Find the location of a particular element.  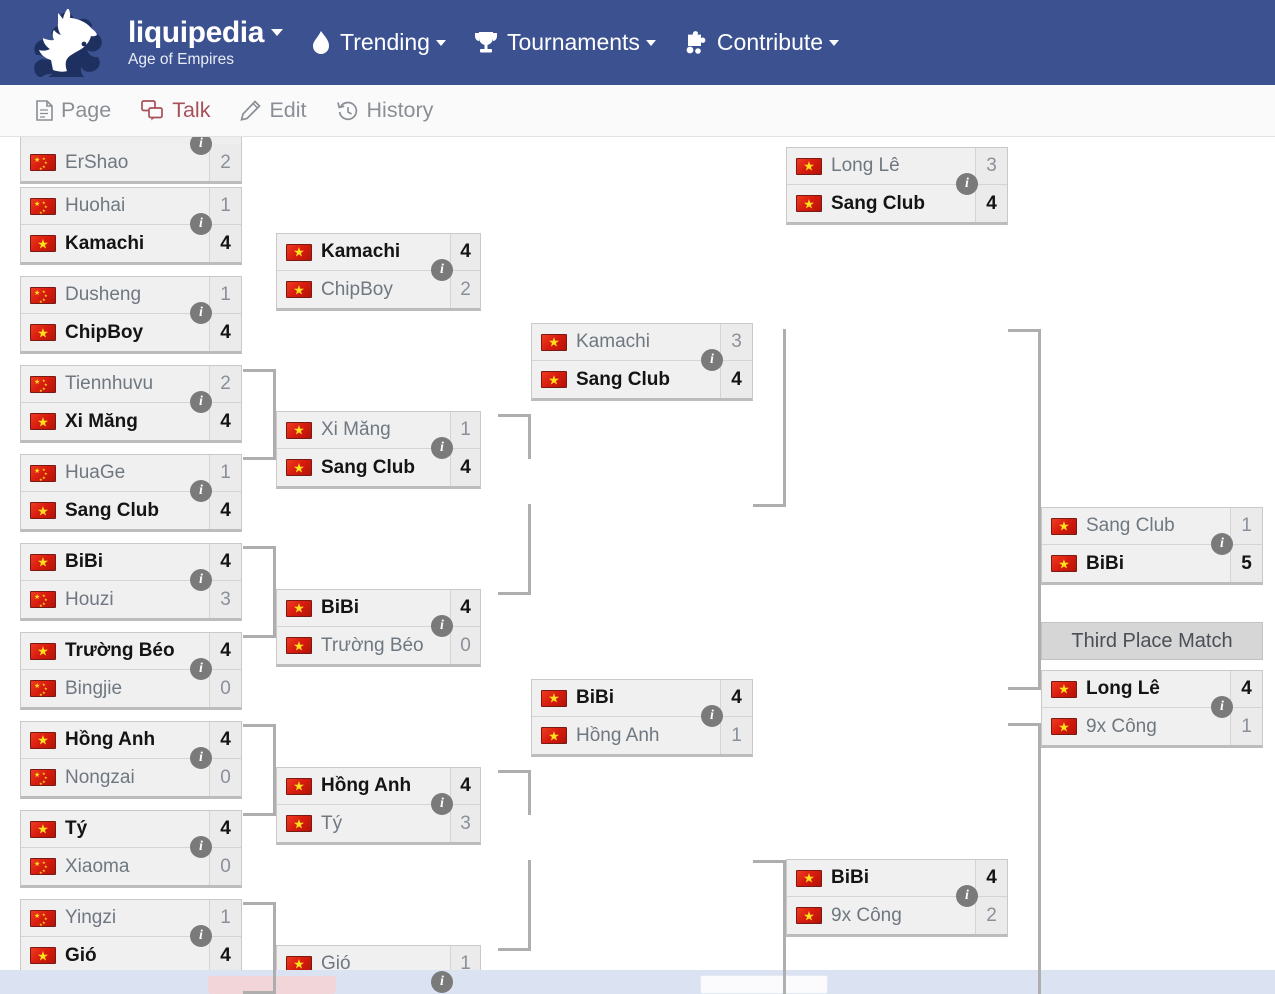

bracket-row: ★ Tý 4 i is located at coordinates (131, 834).